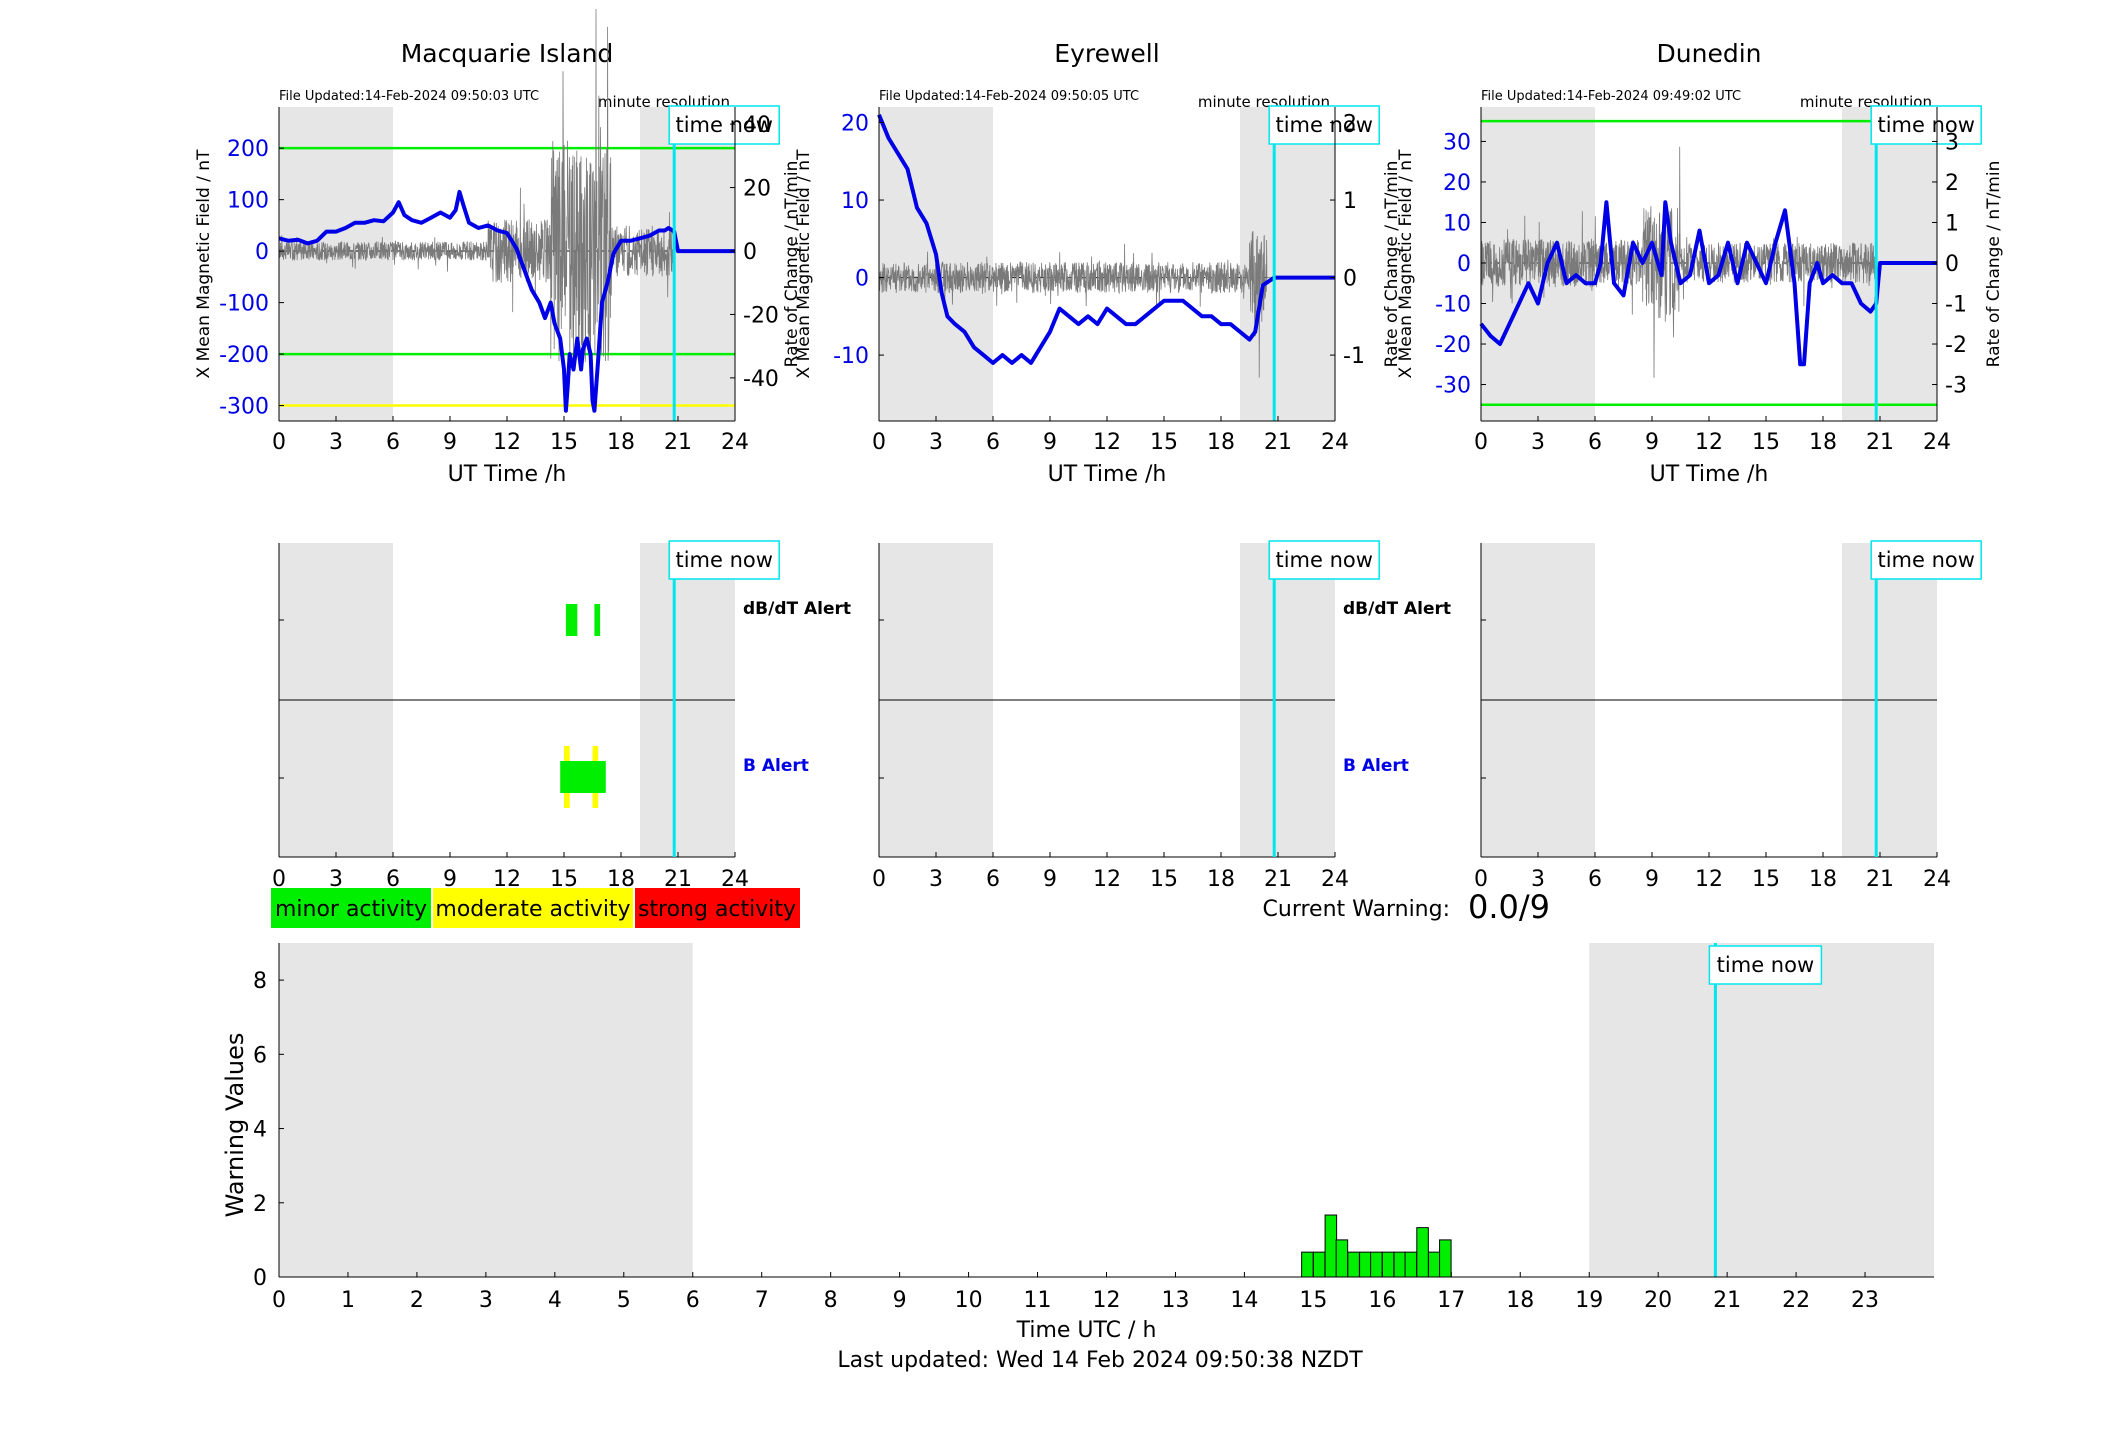  Describe the element at coordinates (761, 379) in the screenshot. I see `y-tick-label-right: -40` at that location.